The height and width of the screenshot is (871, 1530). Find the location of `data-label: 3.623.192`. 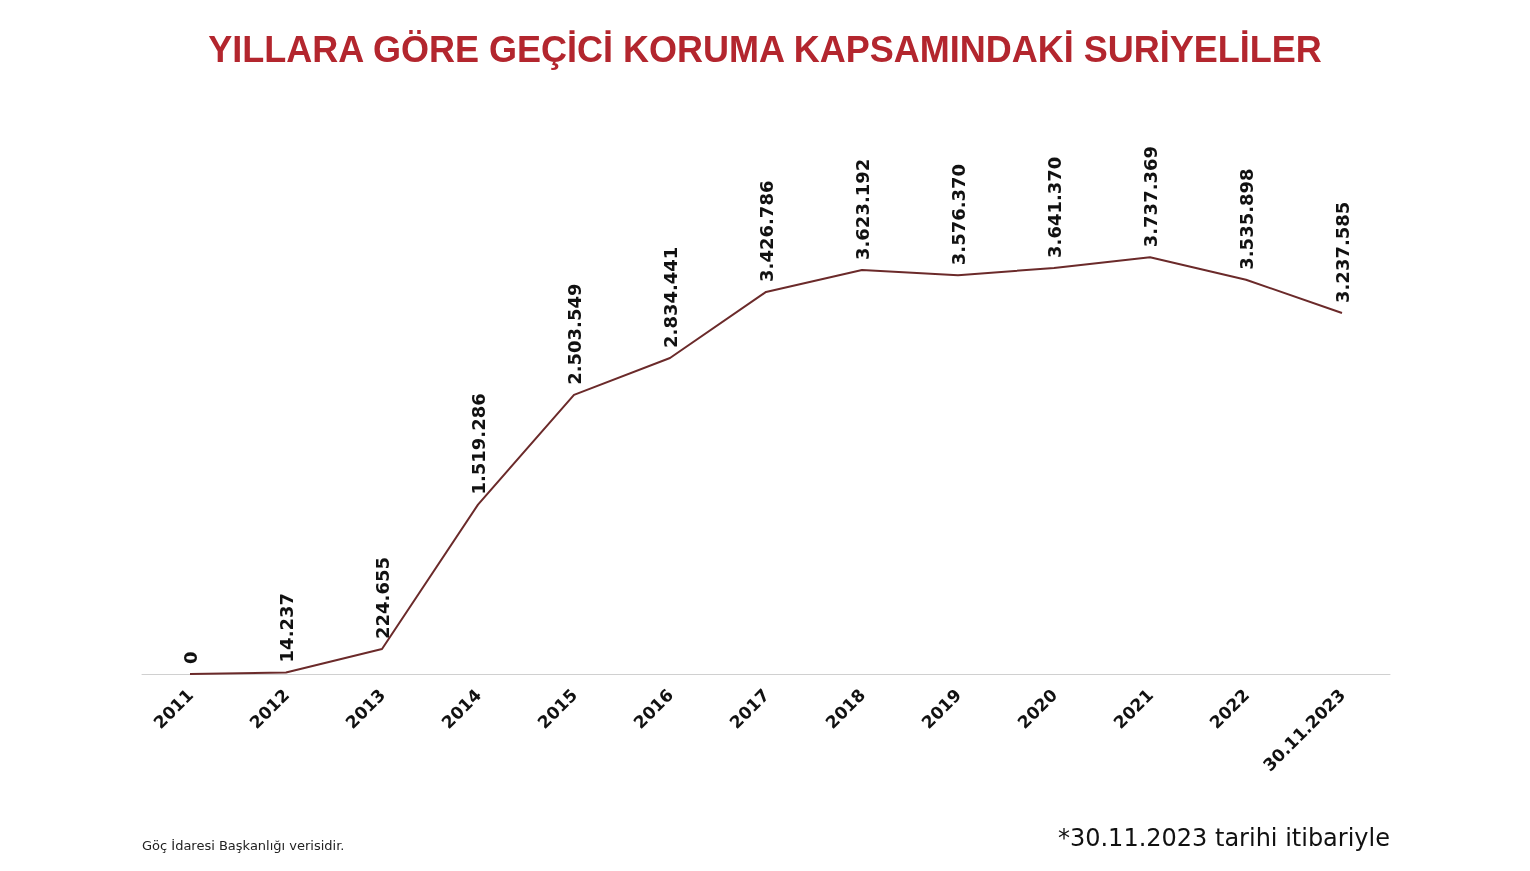

data-label: 3.623.192 is located at coordinates (862, 209).